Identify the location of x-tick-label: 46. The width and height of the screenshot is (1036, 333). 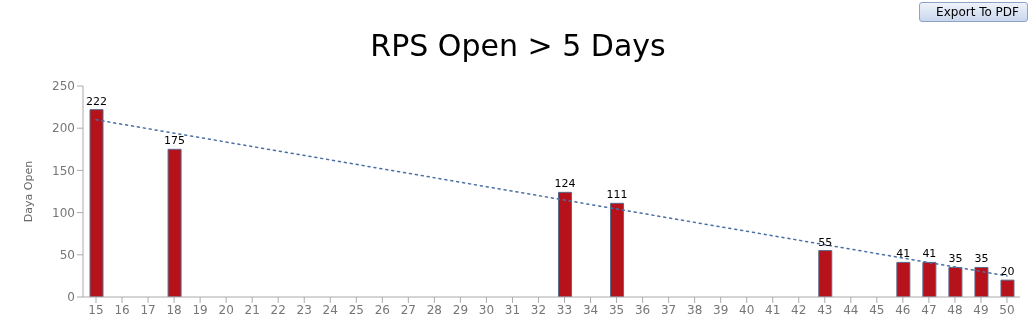
(903, 309).